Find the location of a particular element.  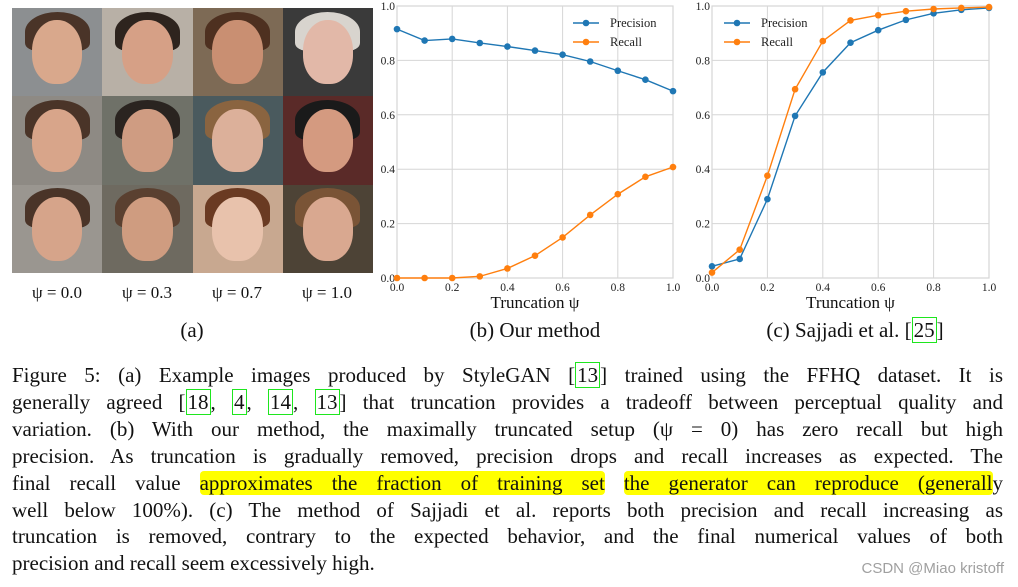

y-tick-label: 0.8 is located at coordinates (703, 61).